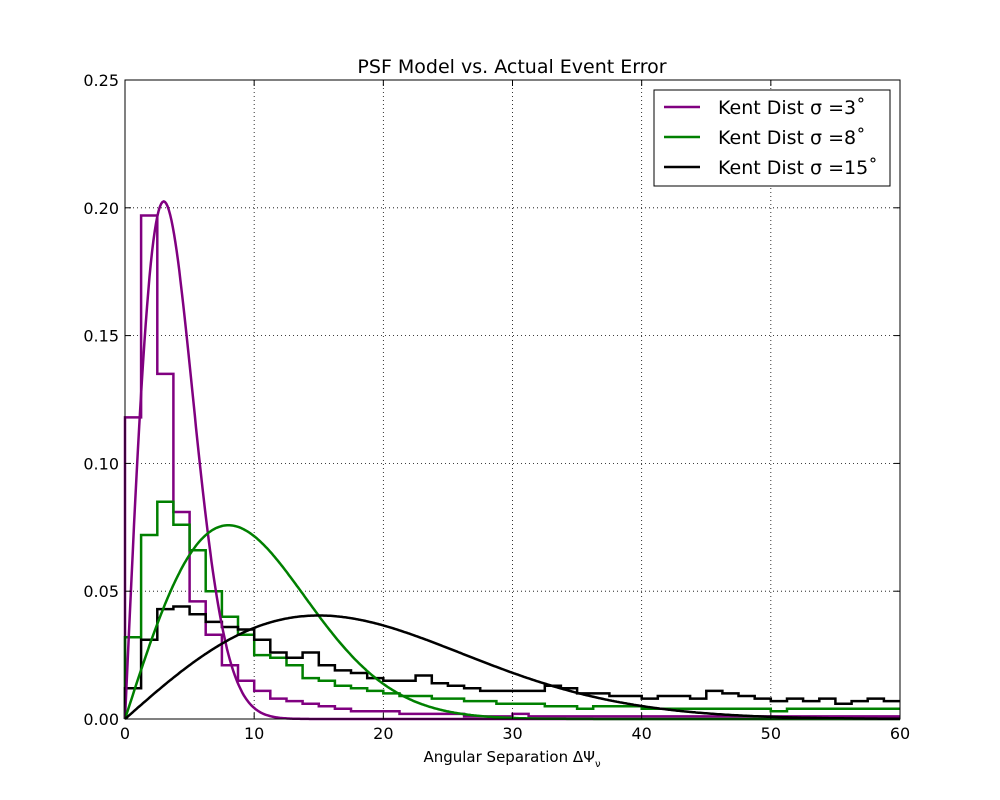 The width and height of the screenshot is (1000, 800). Describe the element at coordinates (101, 719) in the screenshot. I see `y-tick-label: 0.00` at that location.